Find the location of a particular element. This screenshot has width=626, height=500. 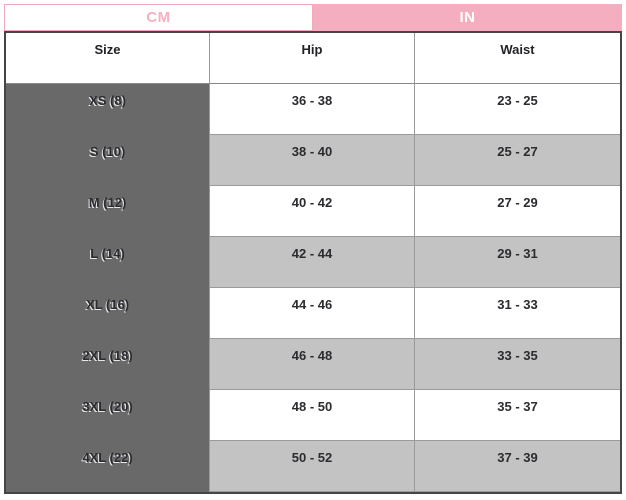

tab-cm: CM is located at coordinates (158, 17).